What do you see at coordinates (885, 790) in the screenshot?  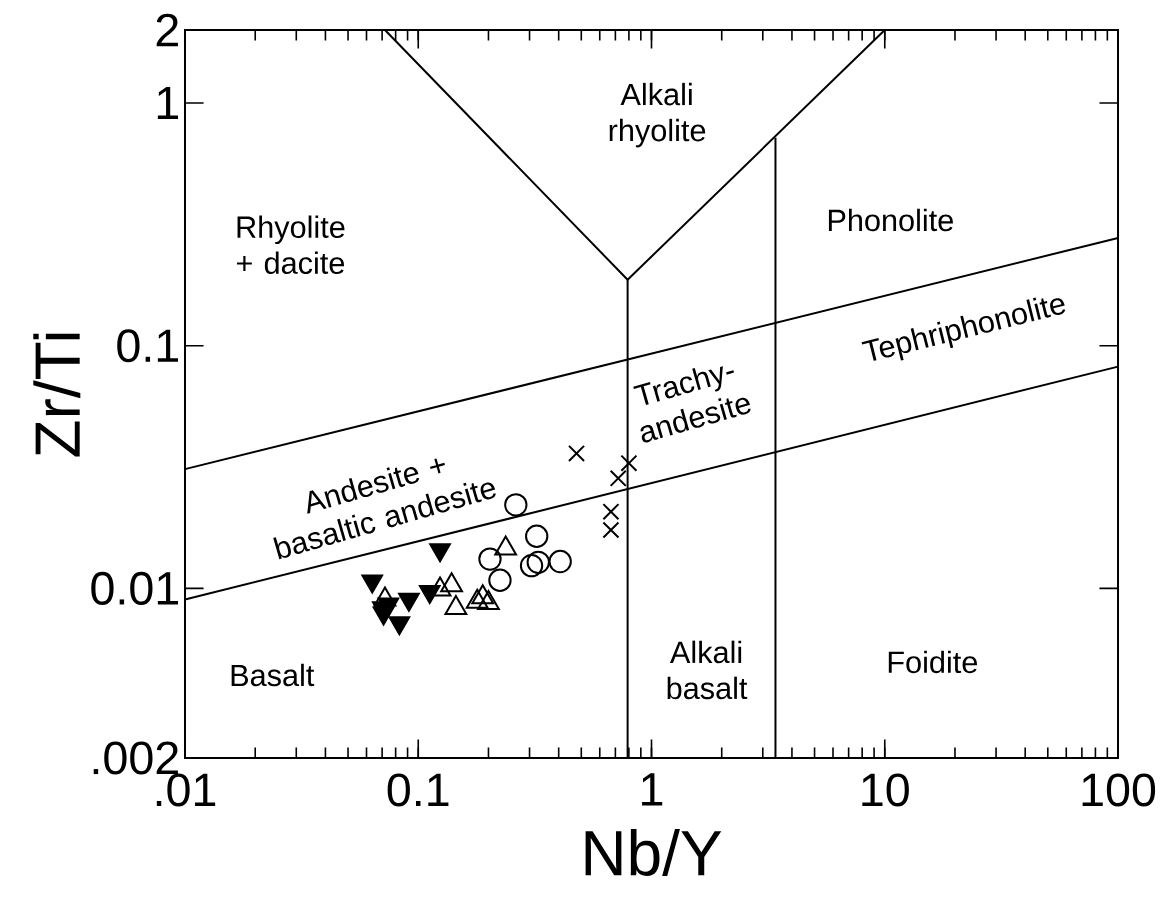 I see `x-tick-label: 10` at bounding box center [885, 790].